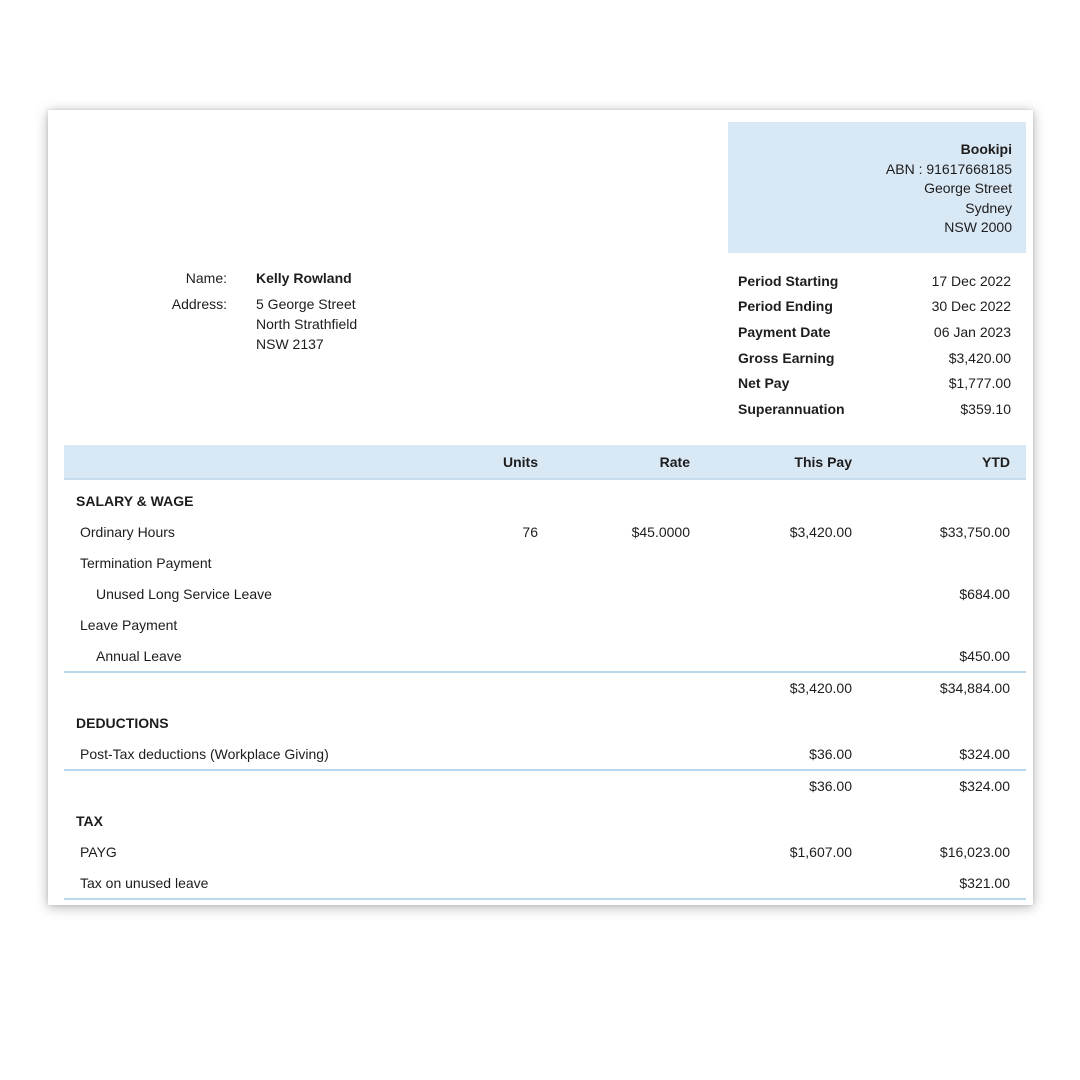 This screenshot has width=1080, height=1080. What do you see at coordinates (764, 383) in the screenshot?
I see `summary-label: Net Pay` at bounding box center [764, 383].